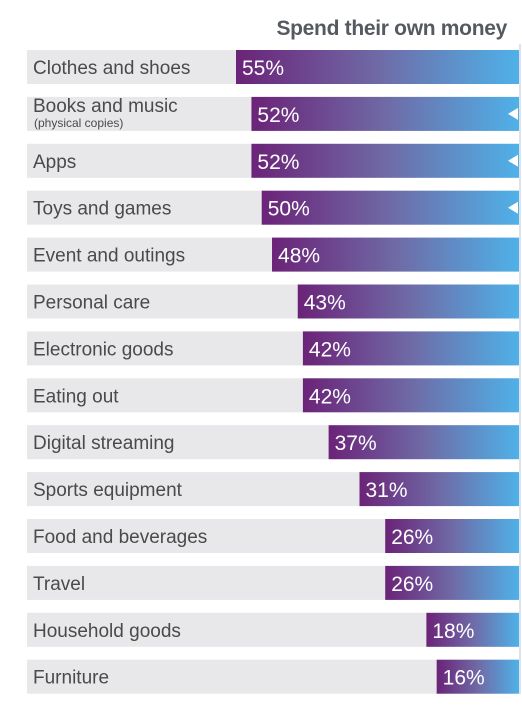  I want to click on value-label: 37%, so click(356, 443).